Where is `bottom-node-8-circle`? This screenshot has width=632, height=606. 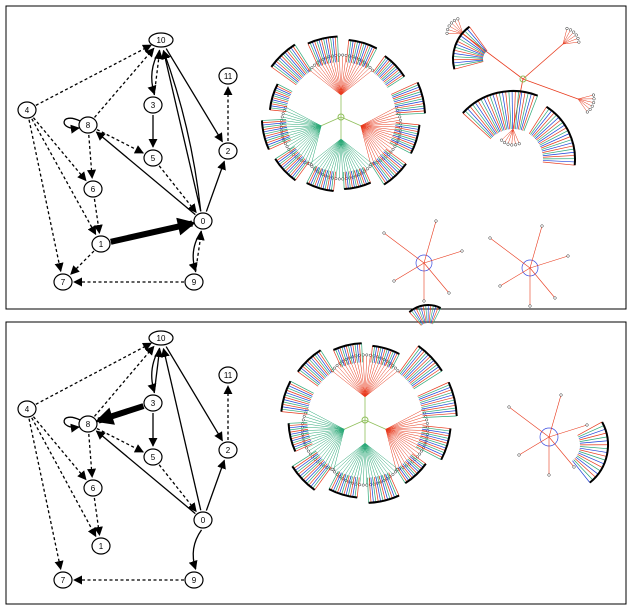 bottom-node-8-circle is located at coordinates (88, 424).